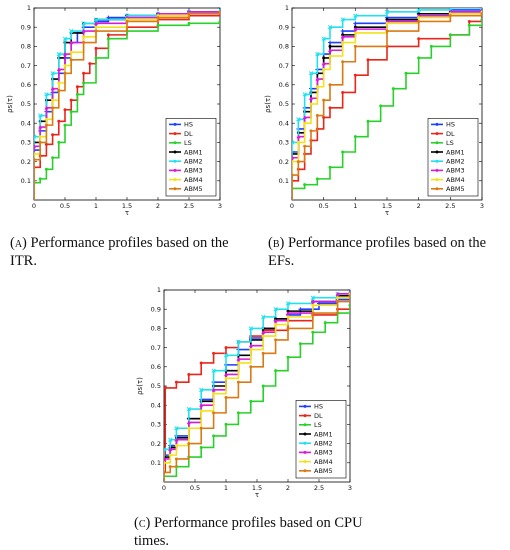 Image resolution: width=510 pixels, height=550 pixels. I want to click on series-group, so click(257, 386).